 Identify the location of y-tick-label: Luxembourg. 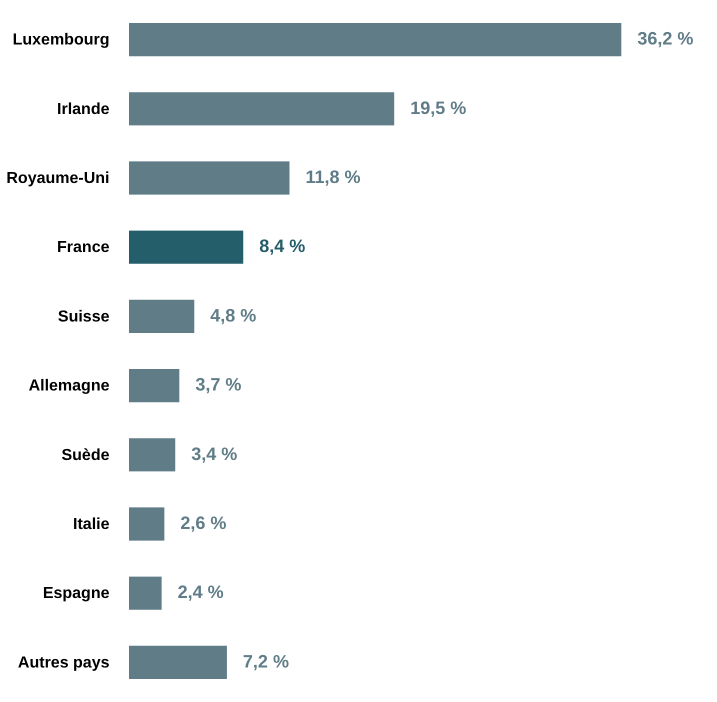
(61, 40).